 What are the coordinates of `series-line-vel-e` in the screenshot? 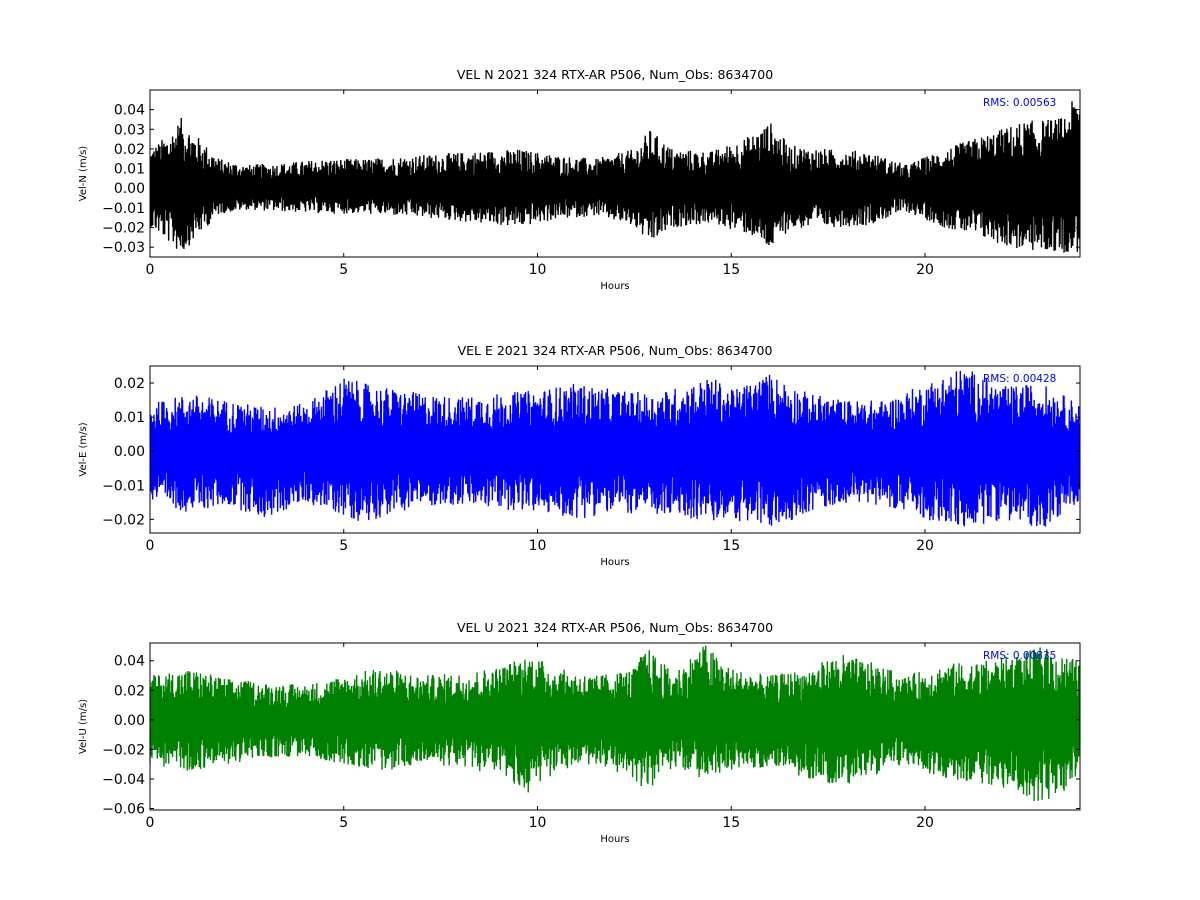 It's located at (615, 448).